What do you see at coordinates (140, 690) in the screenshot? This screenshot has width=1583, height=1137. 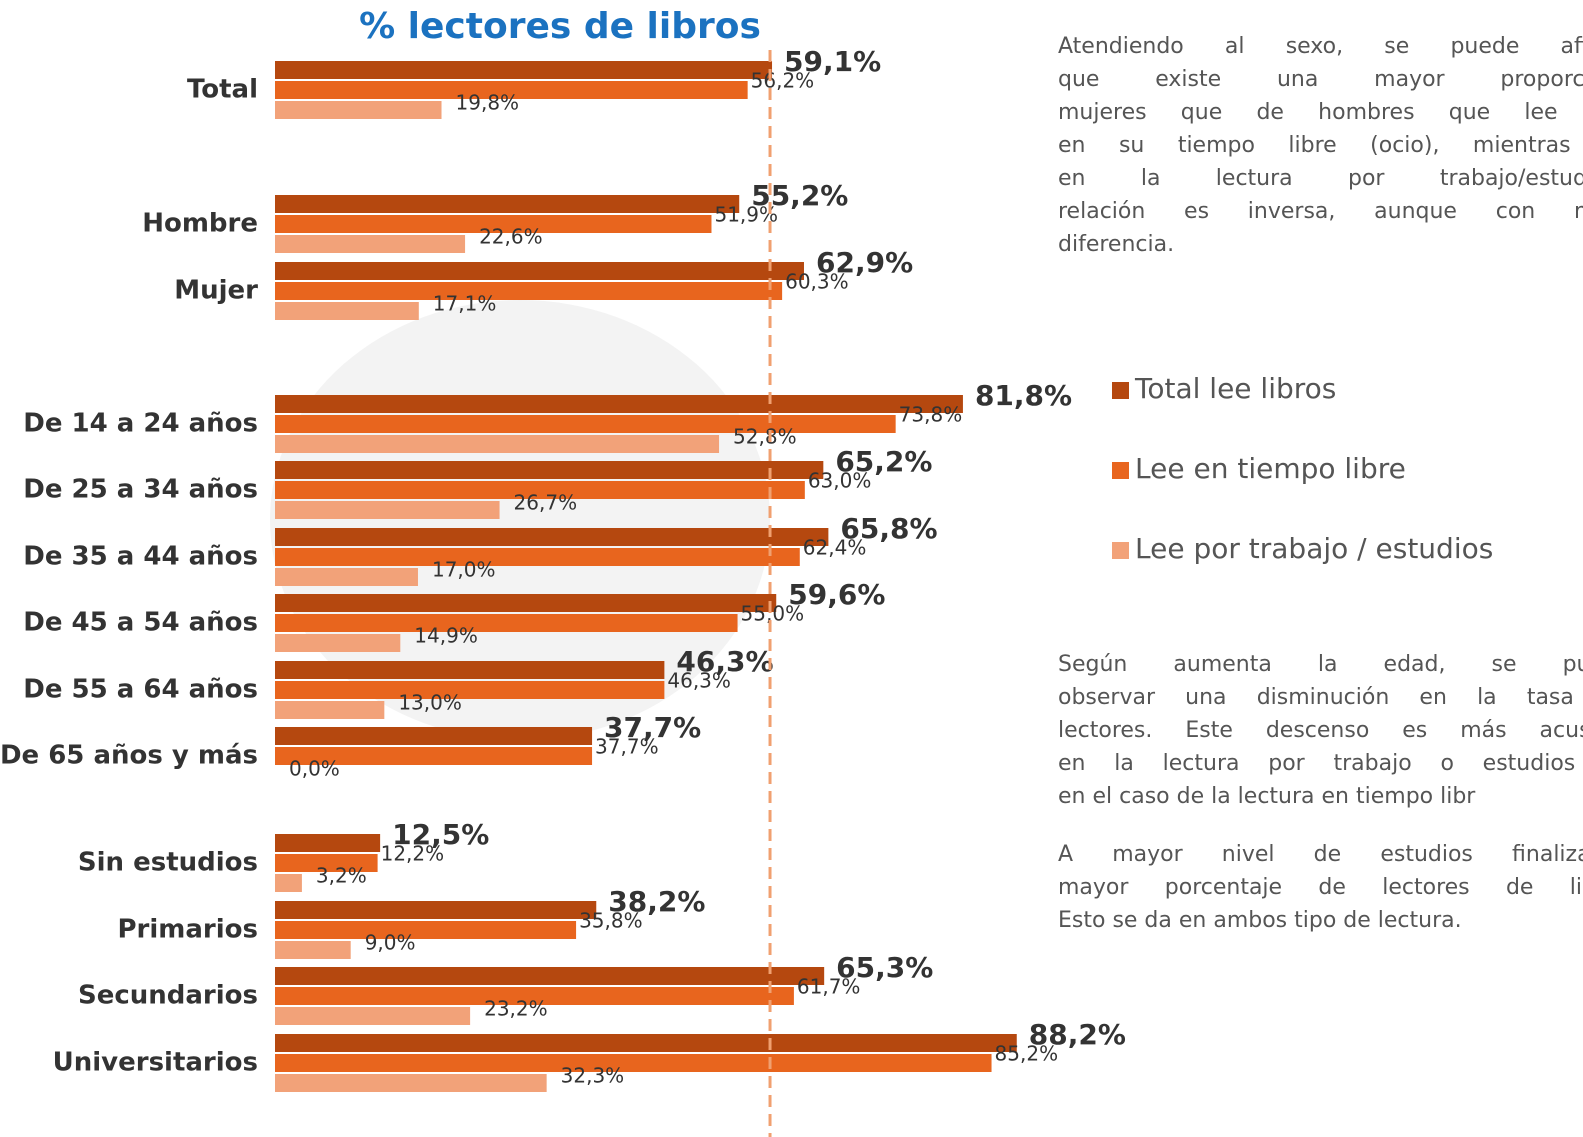 I see `category-label: De 55 a 64 años` at bounding box center [140, 690].